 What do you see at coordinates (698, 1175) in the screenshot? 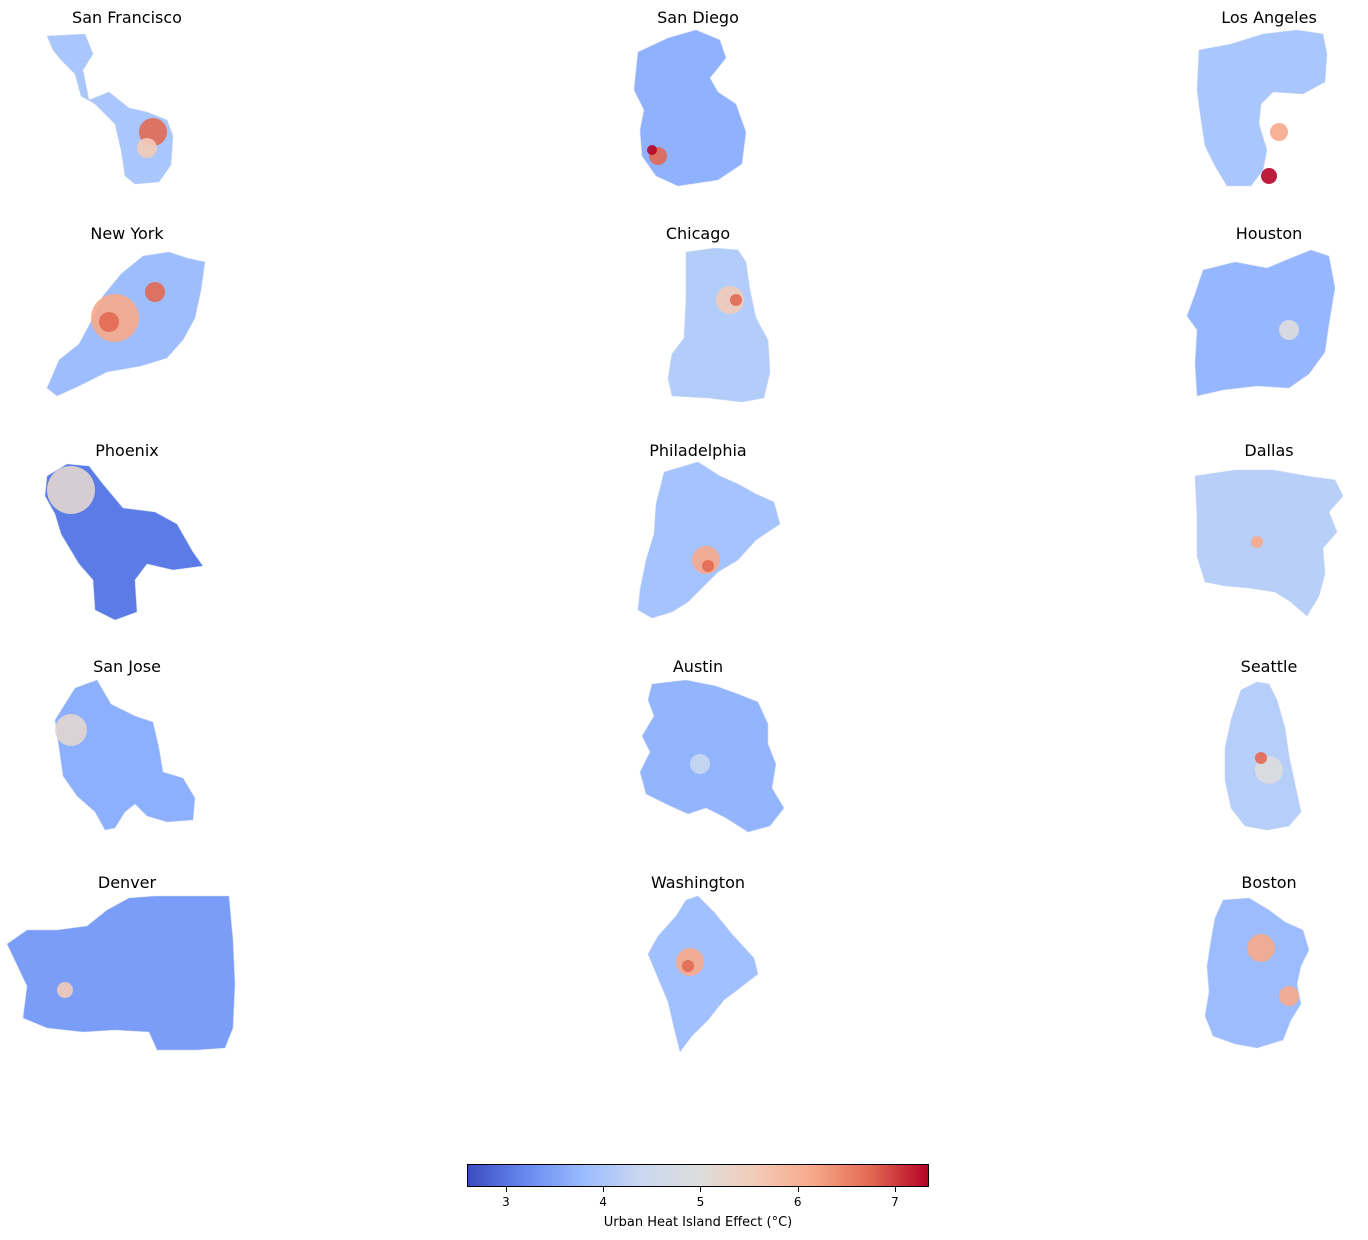
I see `colorbar` at bounding box center [698, 1175].